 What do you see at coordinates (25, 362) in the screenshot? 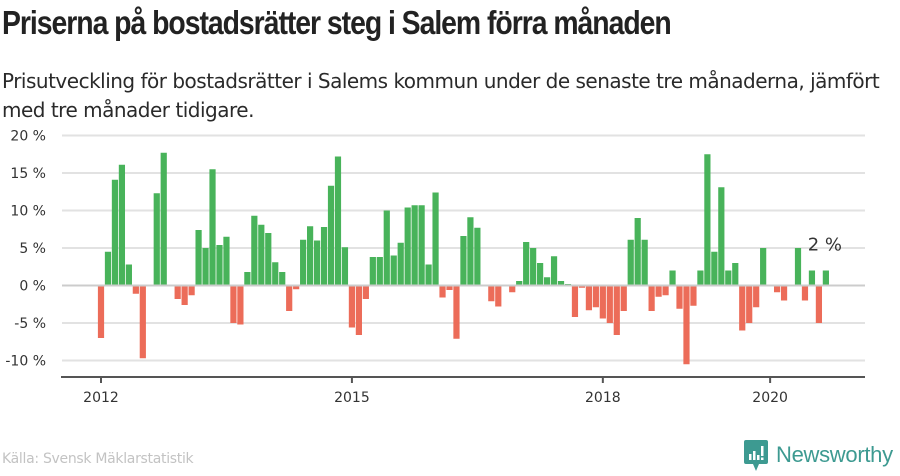
I see `y-tick-label: -10 %` at bounding box center [25, 362].